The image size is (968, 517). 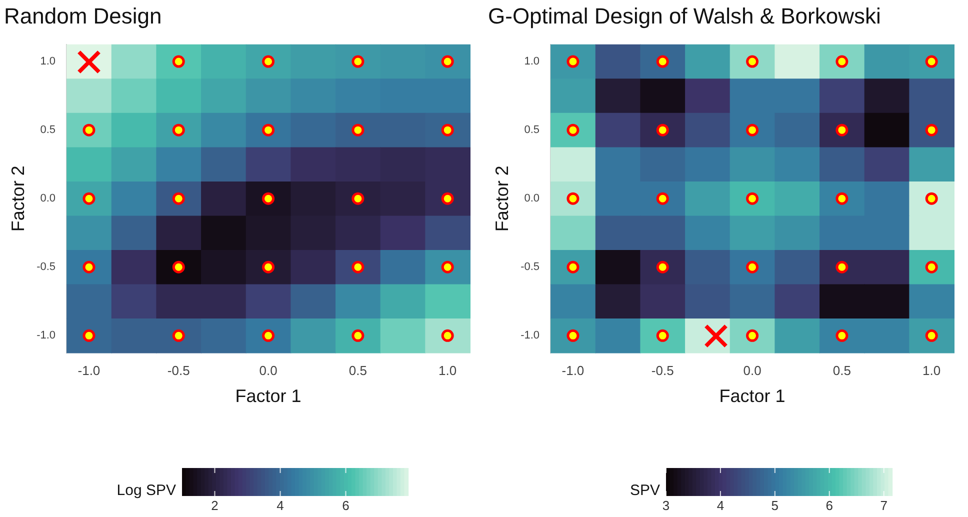 What do you see at coordinates (645, 491) in the screenshot?
I see `color-bar-title: SPV` at bounding box center [645, 491].